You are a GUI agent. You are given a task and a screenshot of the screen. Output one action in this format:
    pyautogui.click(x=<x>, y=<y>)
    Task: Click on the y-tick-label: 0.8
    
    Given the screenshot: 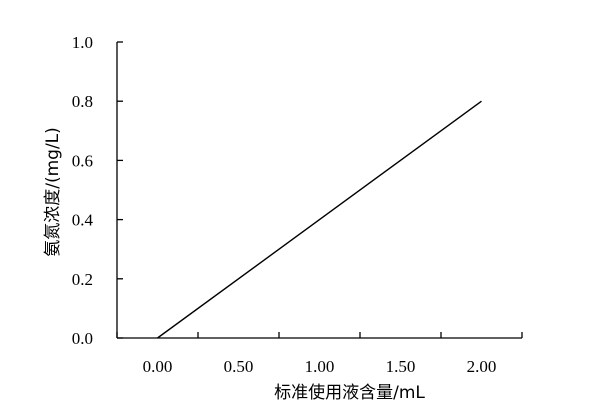 What is the action you would take?
    pyautogui.click(x=82, y=101)
    